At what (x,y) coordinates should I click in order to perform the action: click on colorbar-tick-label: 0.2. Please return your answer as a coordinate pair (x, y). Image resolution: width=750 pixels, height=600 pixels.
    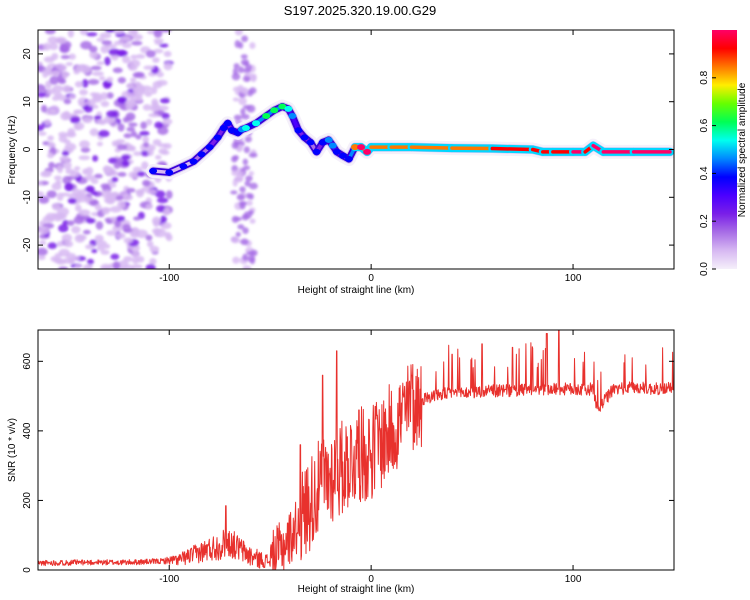
    Looking at the image, I should click on (704, 221).